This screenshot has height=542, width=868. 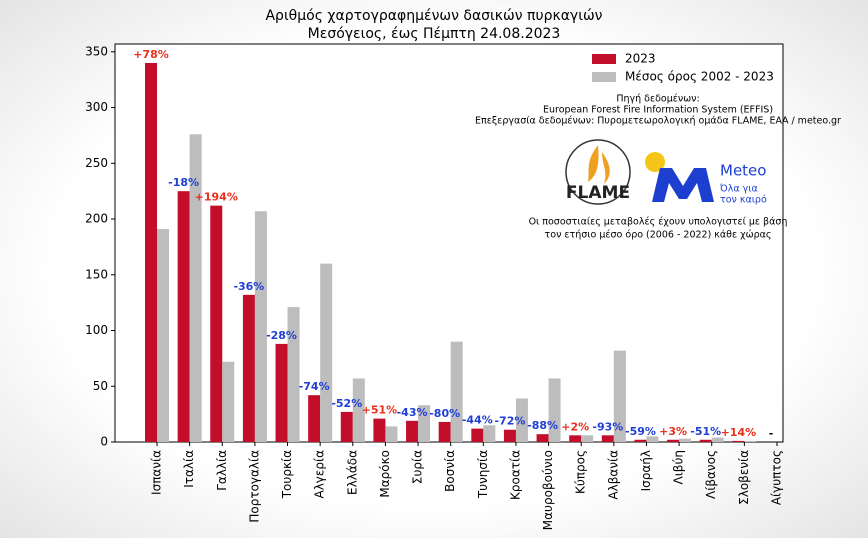 I want to click on change-label: -, so click(x=771, y=433).